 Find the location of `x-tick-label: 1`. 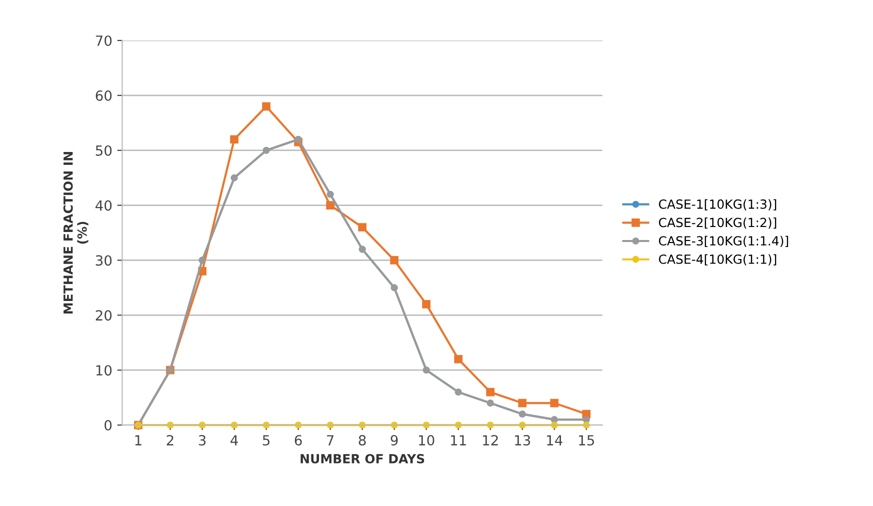

x-tick-label: 1 is located at coordinates (138, 440).